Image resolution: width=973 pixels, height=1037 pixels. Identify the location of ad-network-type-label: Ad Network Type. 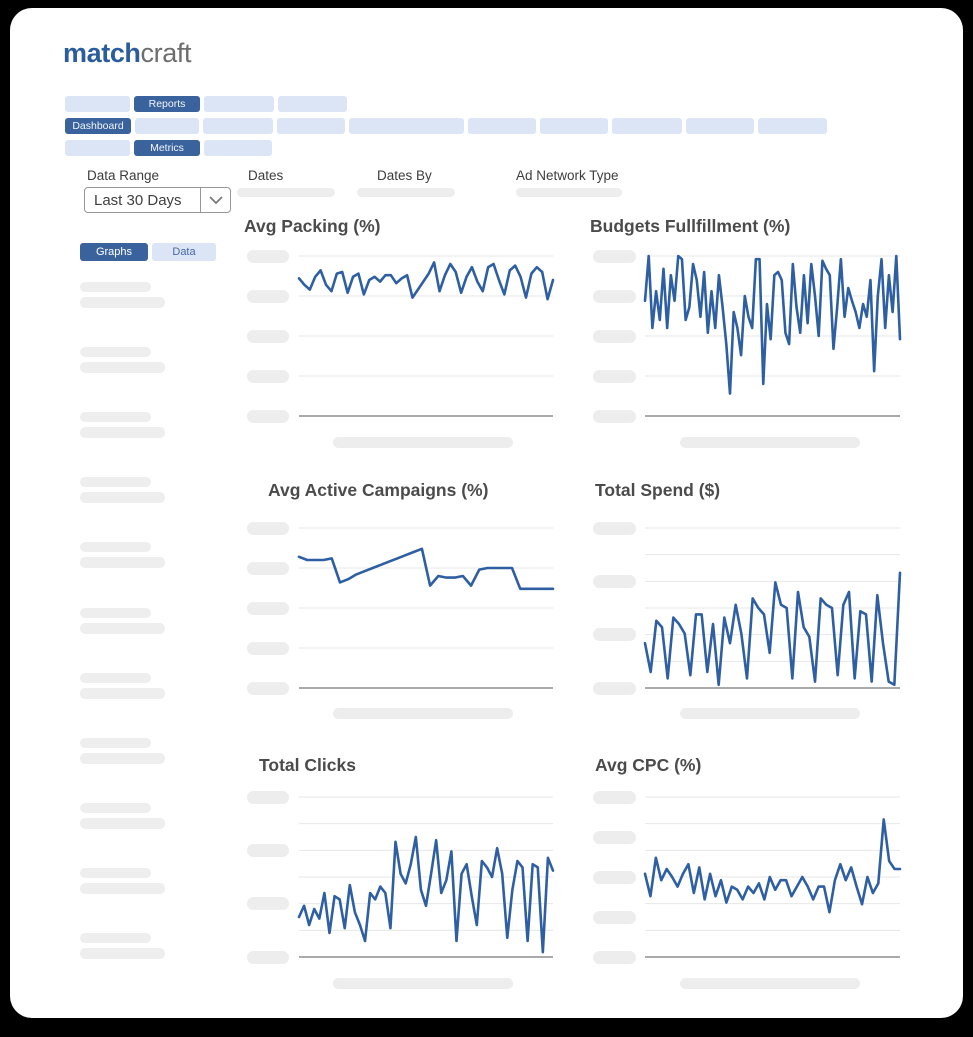
(567, 175).